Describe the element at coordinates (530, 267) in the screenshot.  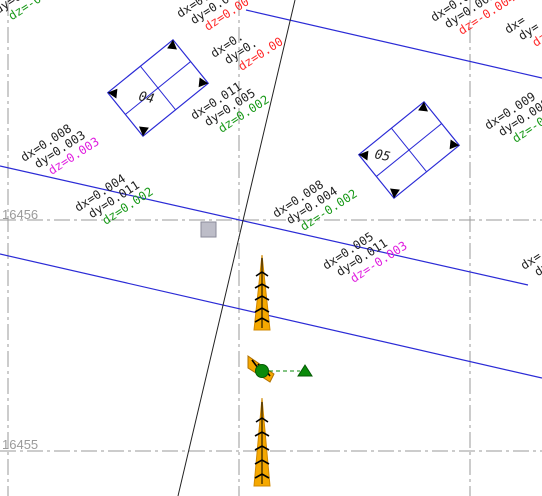
I see `annotation-edge-right-bottom: dx=dy=dz=` at that location.